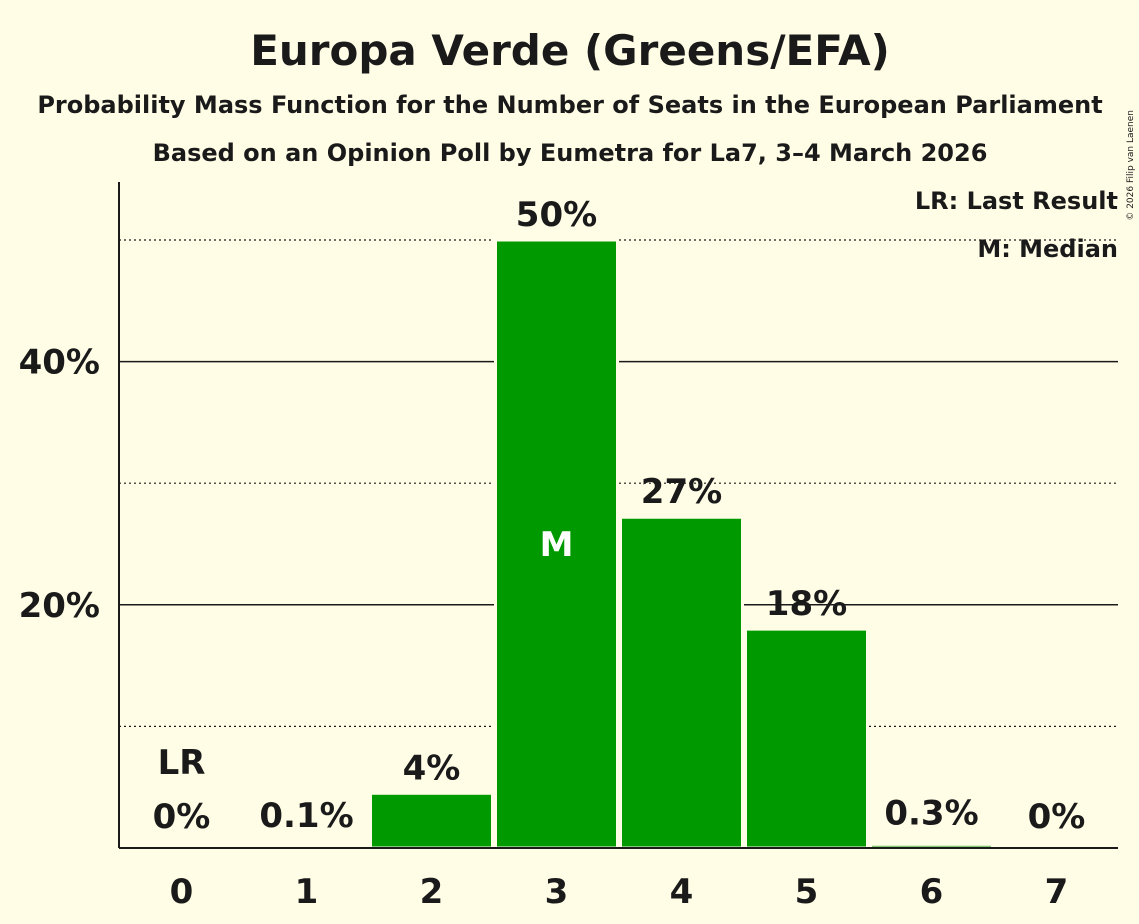  I want to click on x-tick-label: 7, so click(1057, 892).